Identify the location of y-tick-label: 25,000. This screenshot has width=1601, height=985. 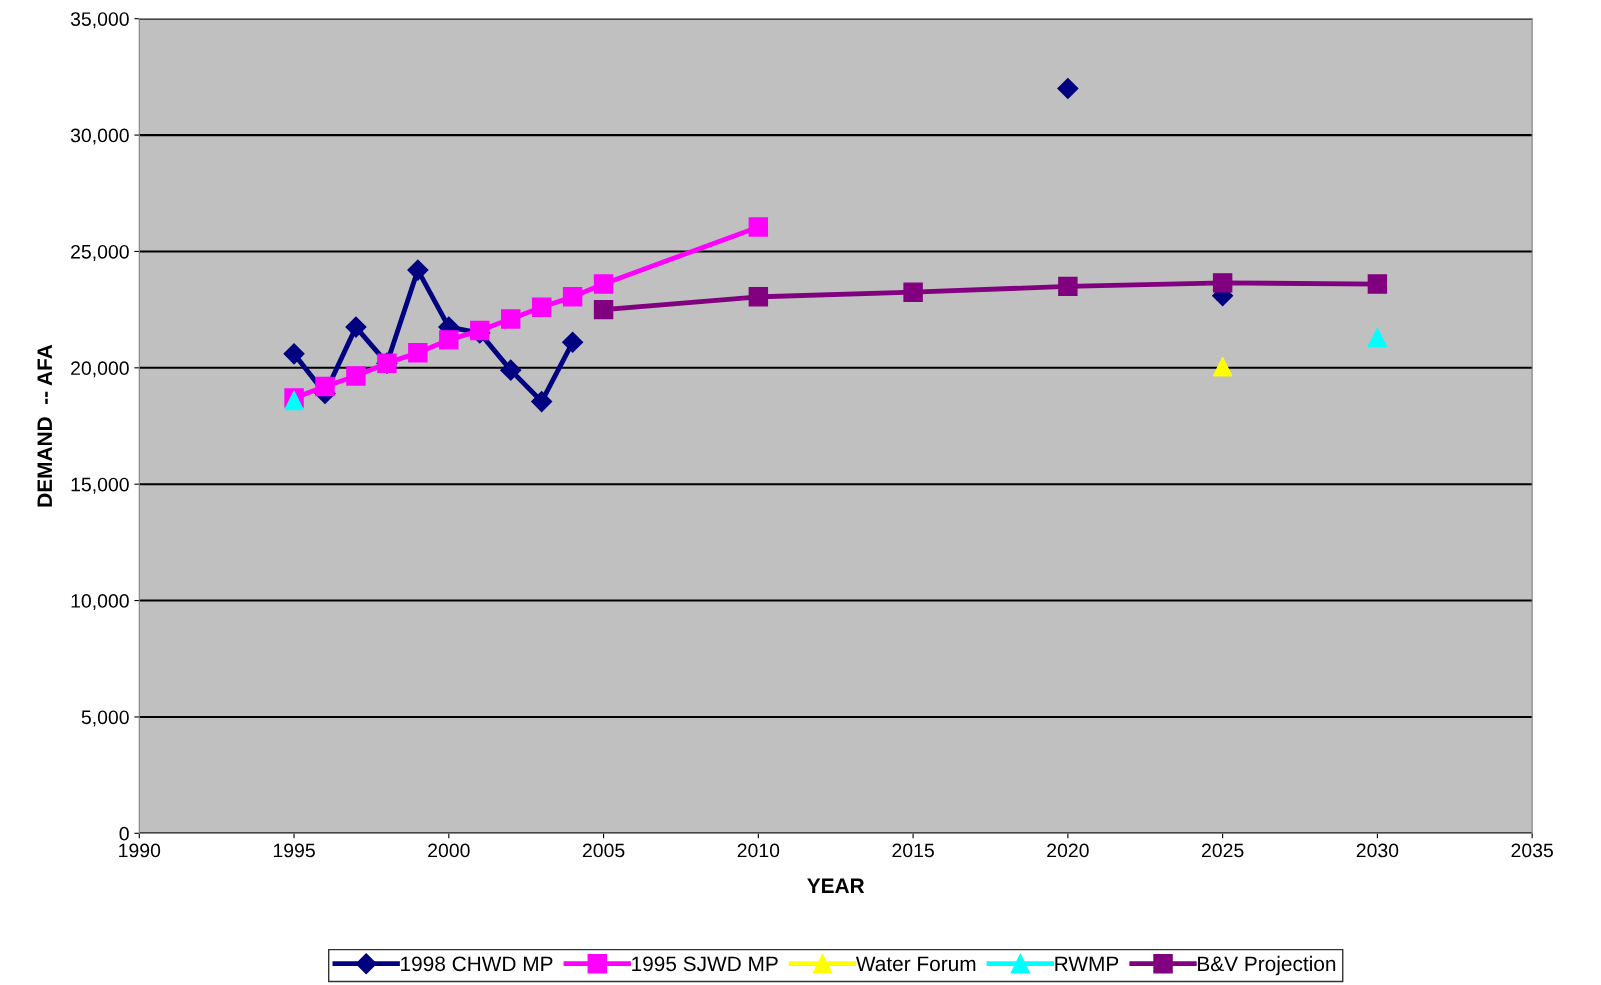
(100, 252).